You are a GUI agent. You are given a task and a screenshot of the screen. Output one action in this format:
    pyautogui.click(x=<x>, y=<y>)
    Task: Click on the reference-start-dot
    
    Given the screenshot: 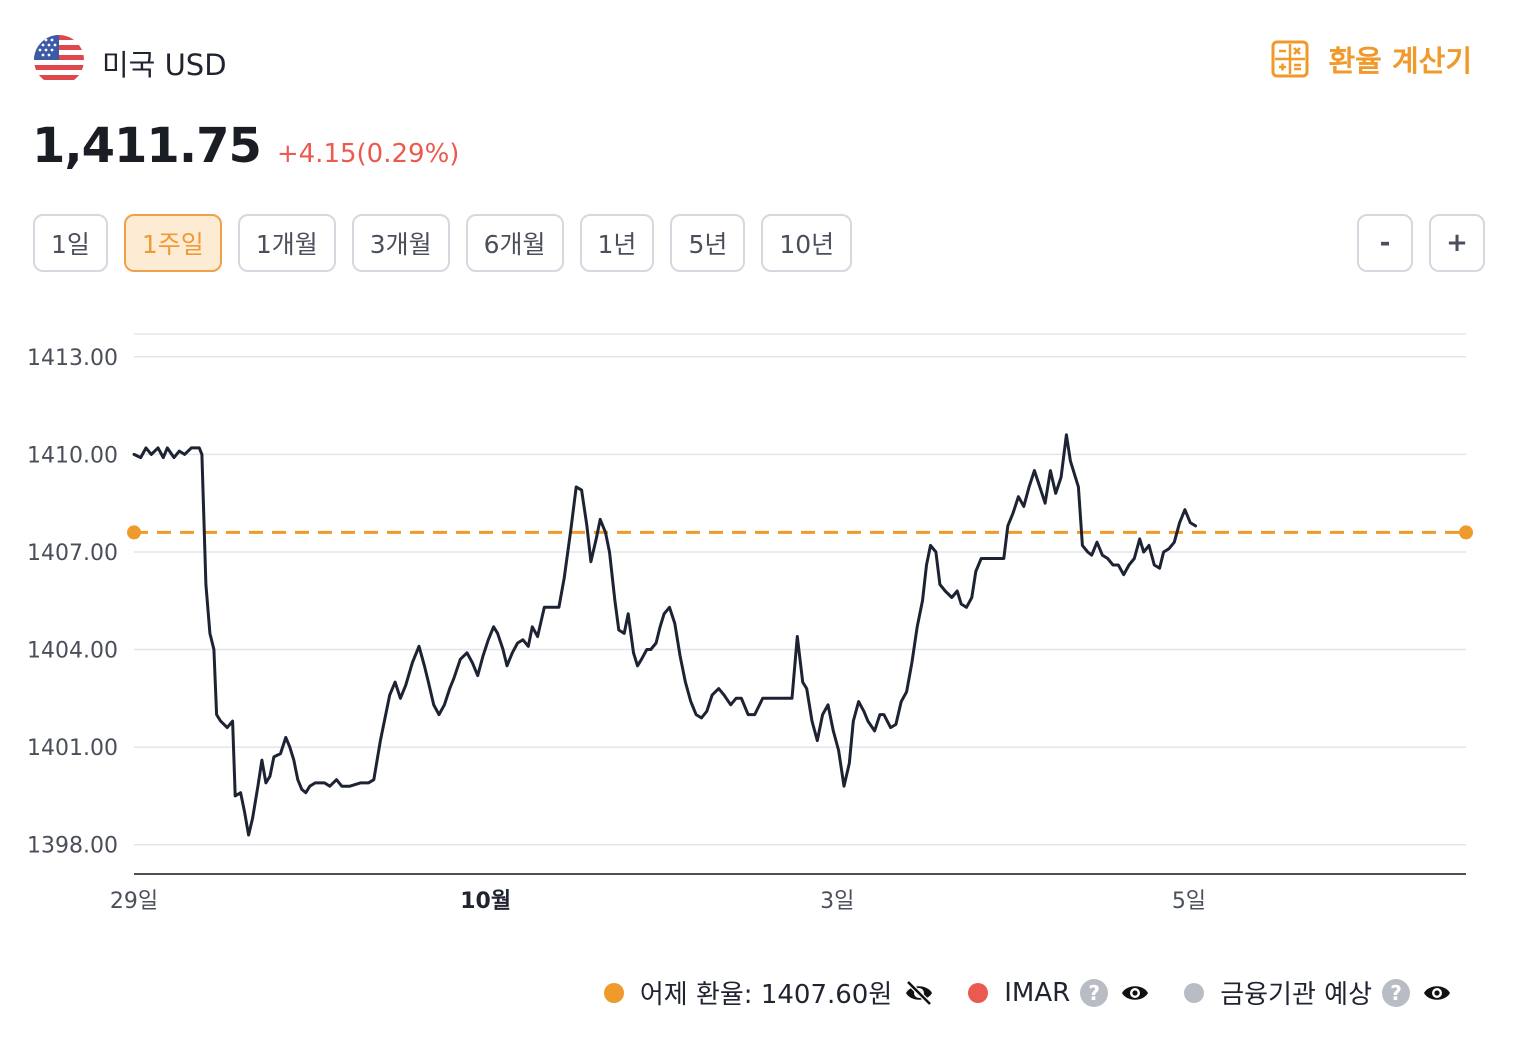 What is the action you would take?
    pyautogui.click(x=134, y=532)
    